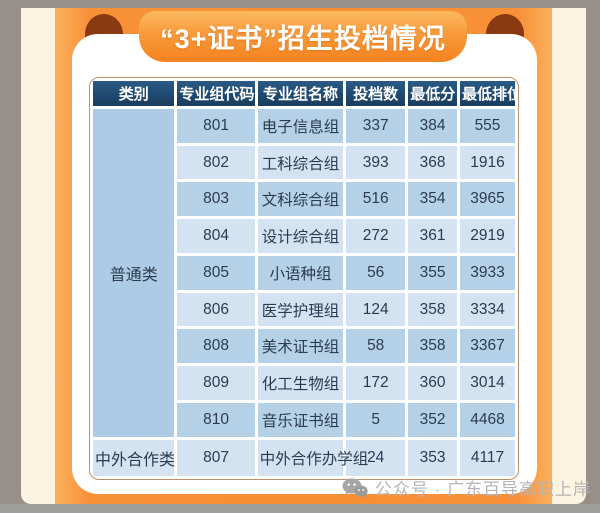  I want to click on page-title: “3+证书”招生投档情况, so click(303, 39).